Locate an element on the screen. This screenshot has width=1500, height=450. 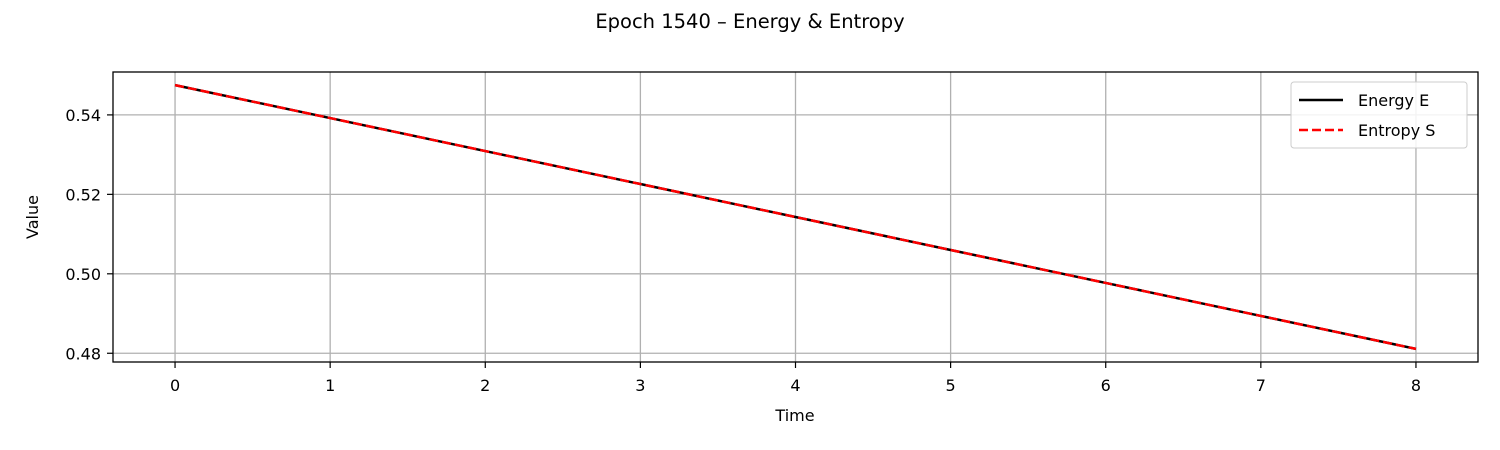
x-axis-label: Time is located at coordinates (794, 415).